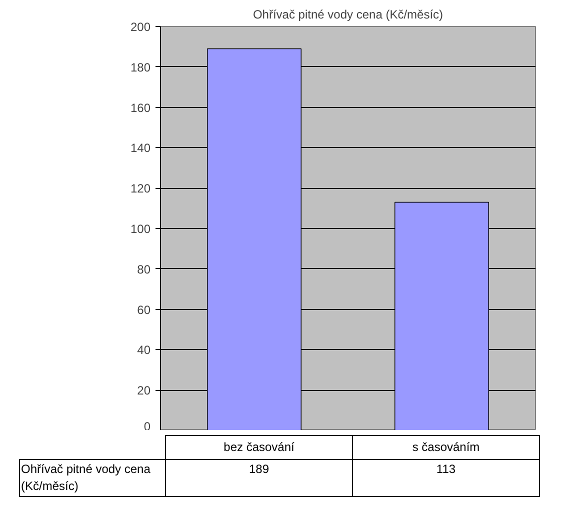  What do you see at coordinates (446, 448) in the screenshot?
I see `x-tick-label: s časováním` at bounding box center [446, 448].